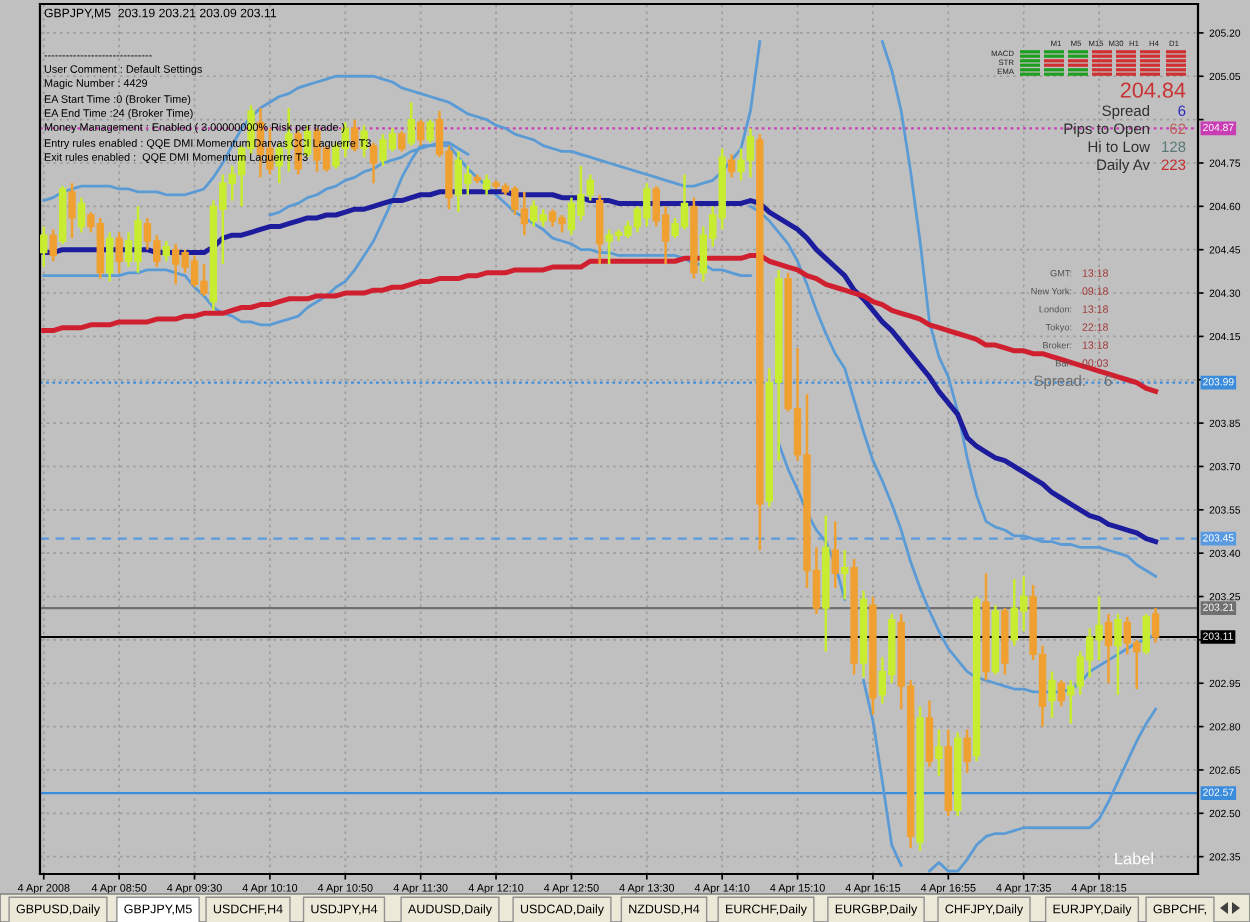  I want to click on annotation: Label, so click(1134, 858).